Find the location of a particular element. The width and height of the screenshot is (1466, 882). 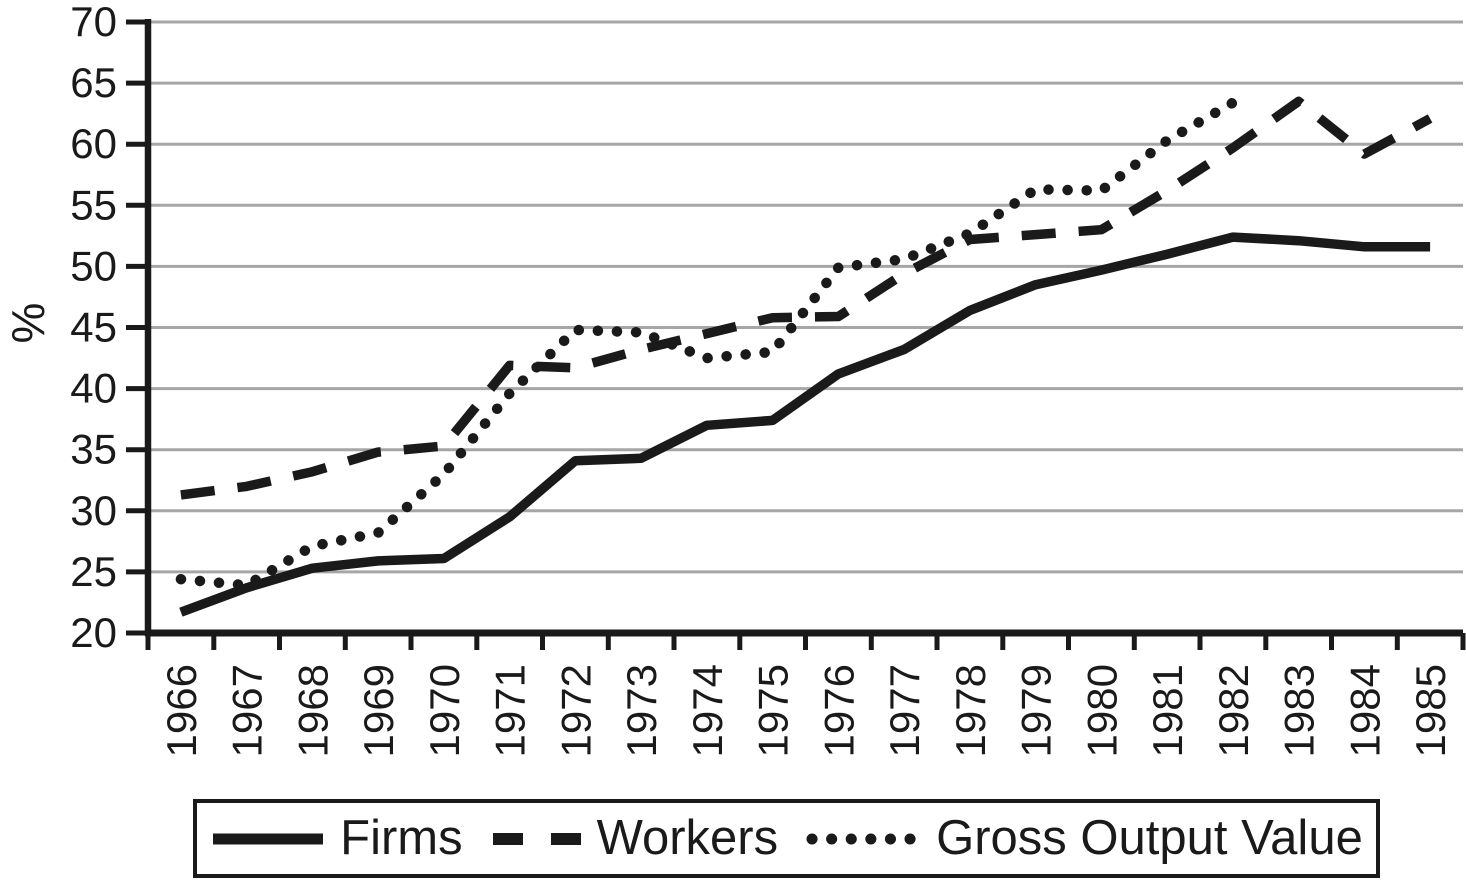

legend-label-gross-output-value: Gross Output Value is located at coordinates (1149, 838).